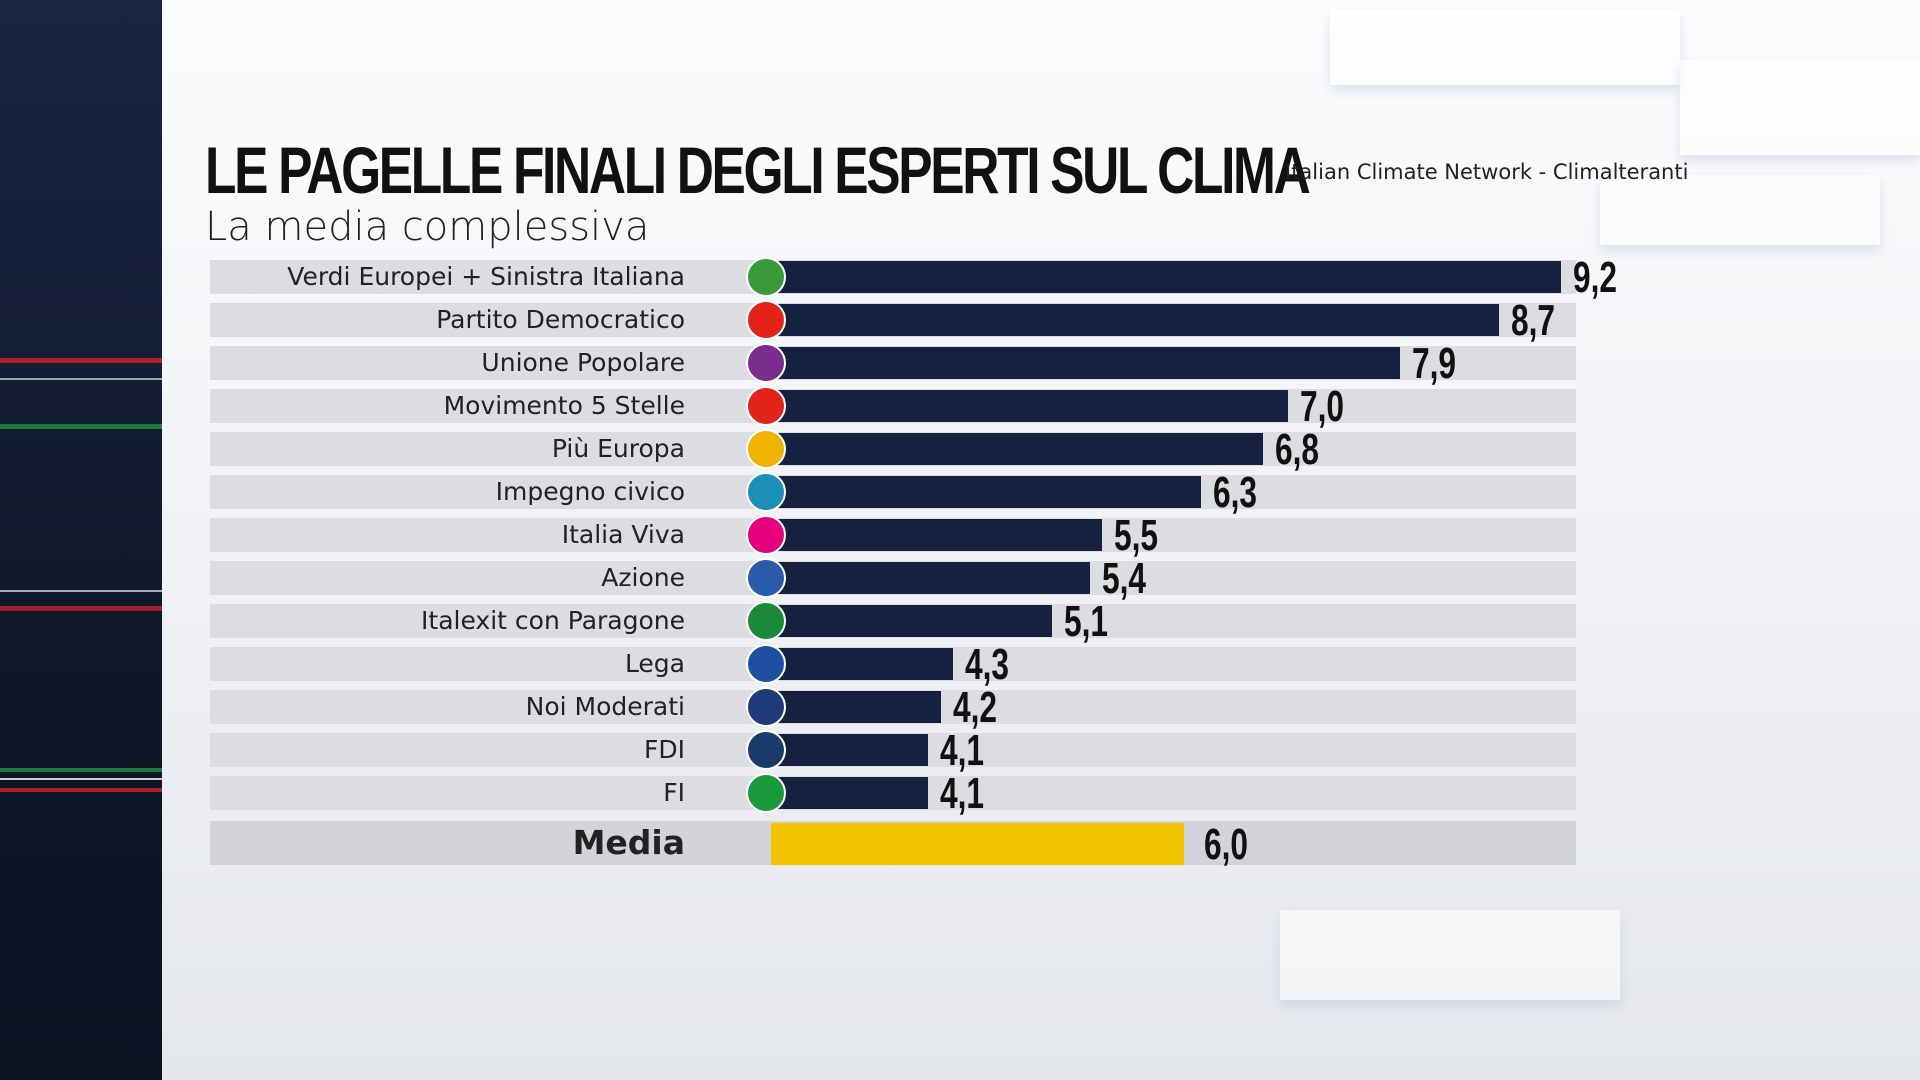 The image size is (1920, 1080). I want to click on category-label: Partito Democratico, so click(560, 319).